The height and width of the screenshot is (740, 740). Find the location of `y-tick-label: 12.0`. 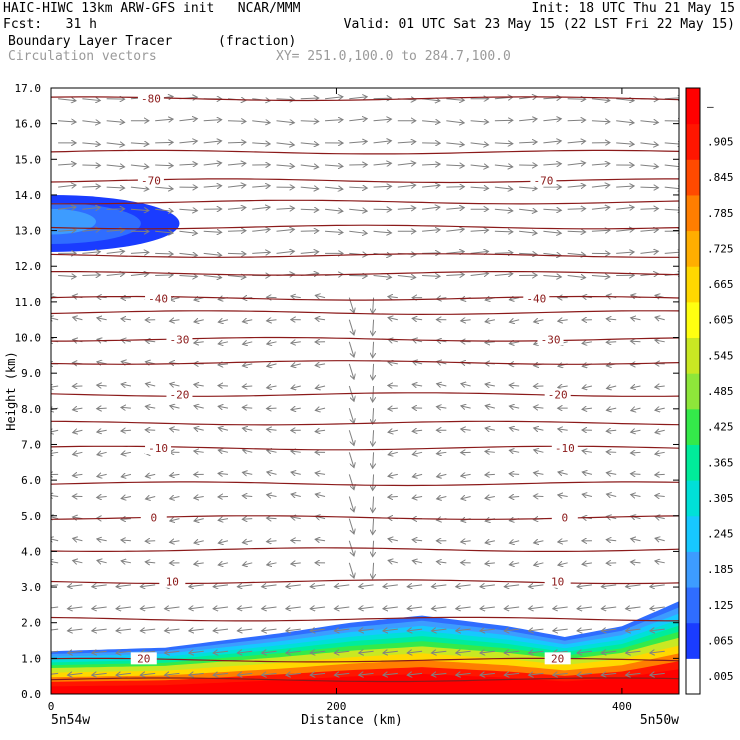

y-tick-label: 12.0 is located at coordinates (28, 266).